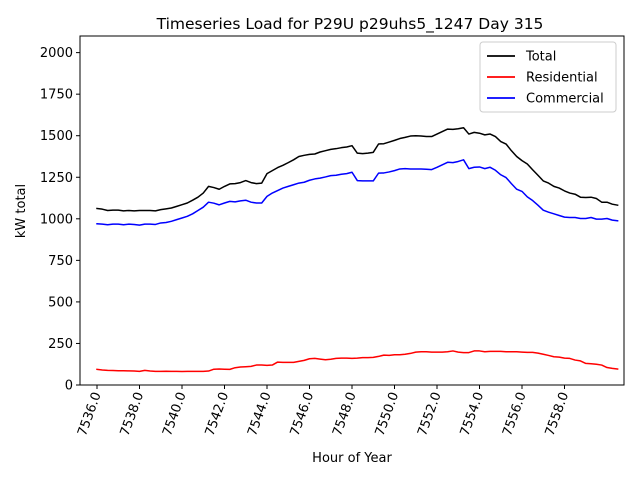  What do you see at coordinates (21, 211) in the screenshot?
I see `y-axis-label: kW total` at bounding box center [21, 211].